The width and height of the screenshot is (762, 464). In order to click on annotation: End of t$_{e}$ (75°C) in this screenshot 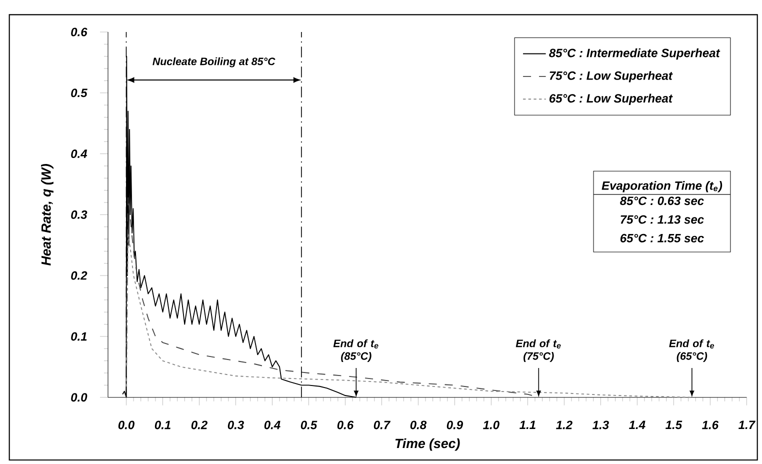, I will do `click(538, 350)`.